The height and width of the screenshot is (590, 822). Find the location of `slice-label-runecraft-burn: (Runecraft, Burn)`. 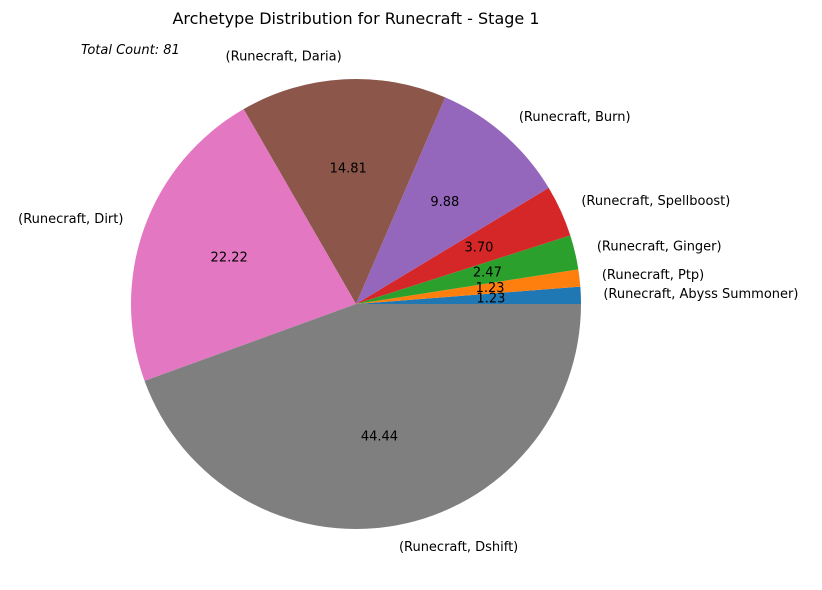

slice-label-runecraft-burn: (Runecraft, Burn) is located at coordinates (575, 117).